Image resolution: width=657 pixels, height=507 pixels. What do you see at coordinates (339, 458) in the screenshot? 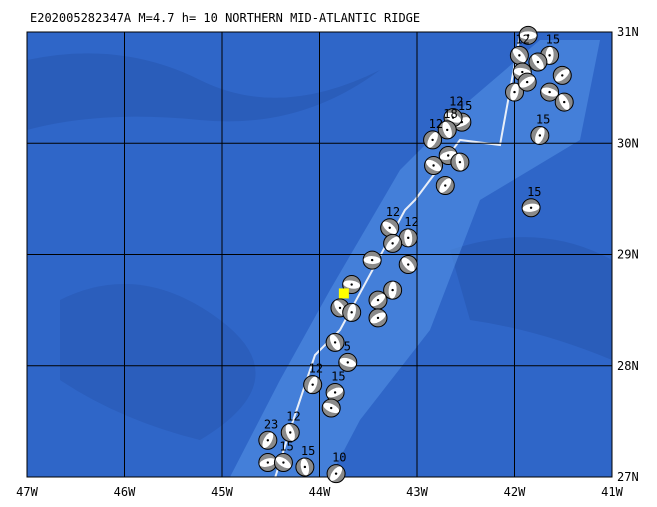
I see `depth-label: 10` at bounding box center [339, 458].